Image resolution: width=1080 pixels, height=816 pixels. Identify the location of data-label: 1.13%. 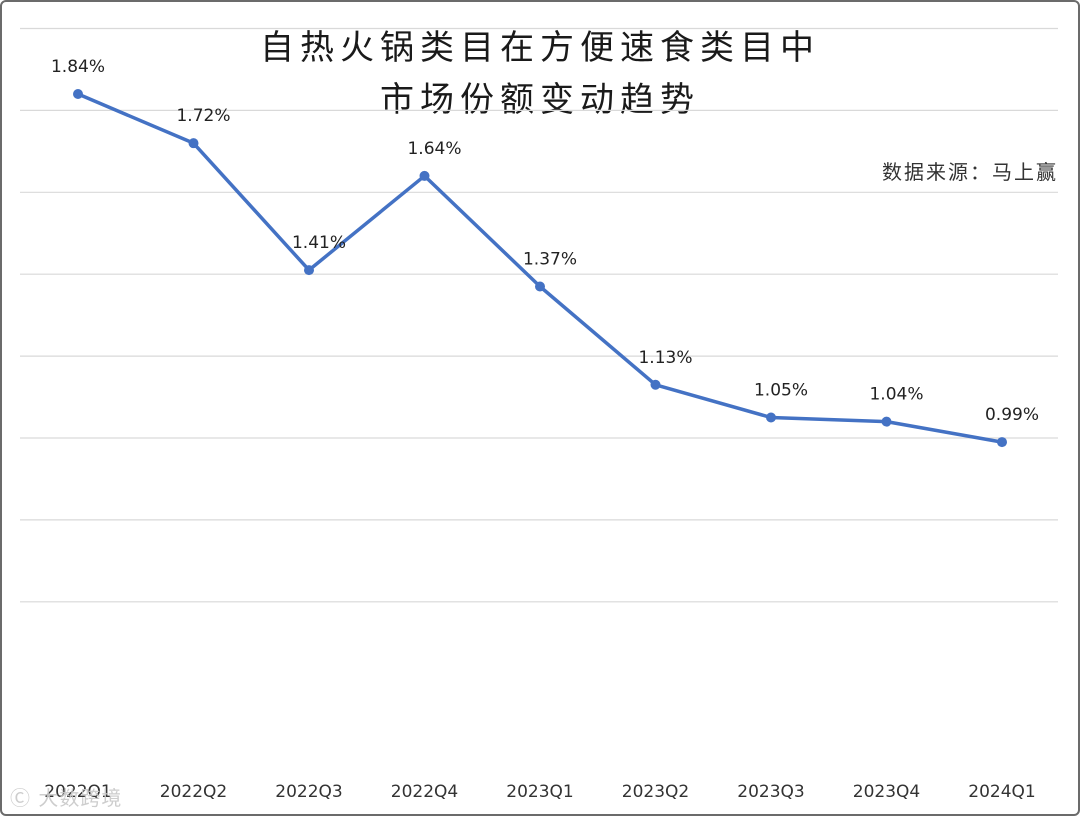
(665, 358).